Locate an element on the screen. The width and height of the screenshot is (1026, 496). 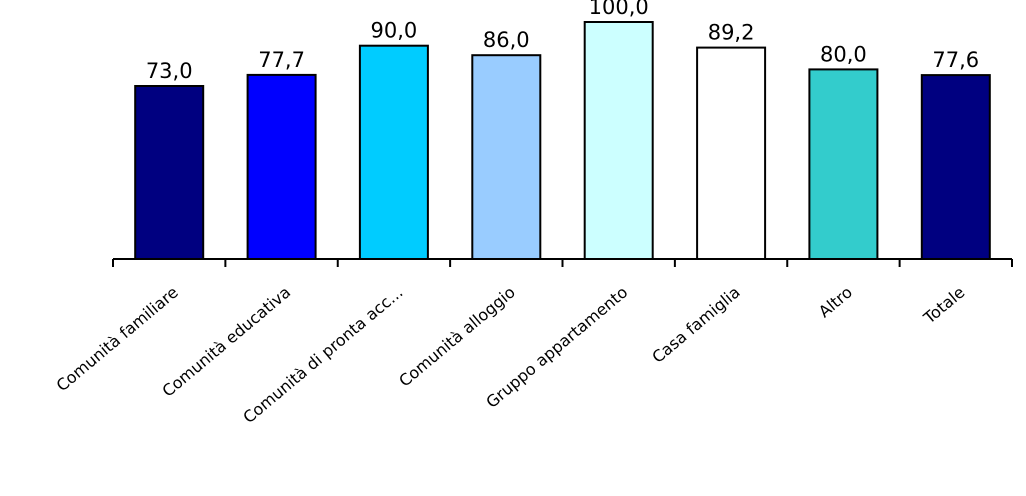
data-label: 80,0 is located at coordinates (843, 54).